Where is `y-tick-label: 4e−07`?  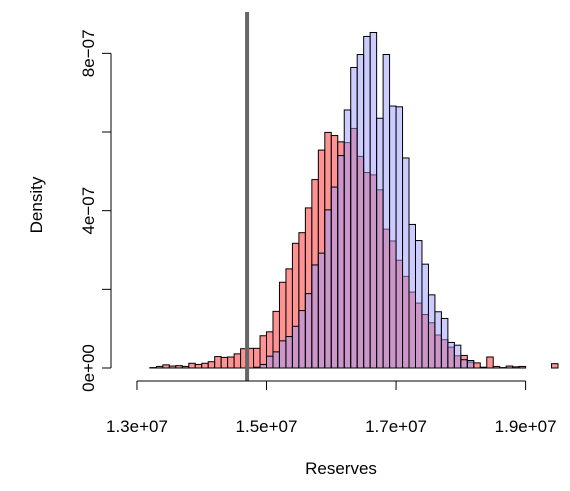
y-tick-label: 4e−07 is located at coordinates (88, 211).